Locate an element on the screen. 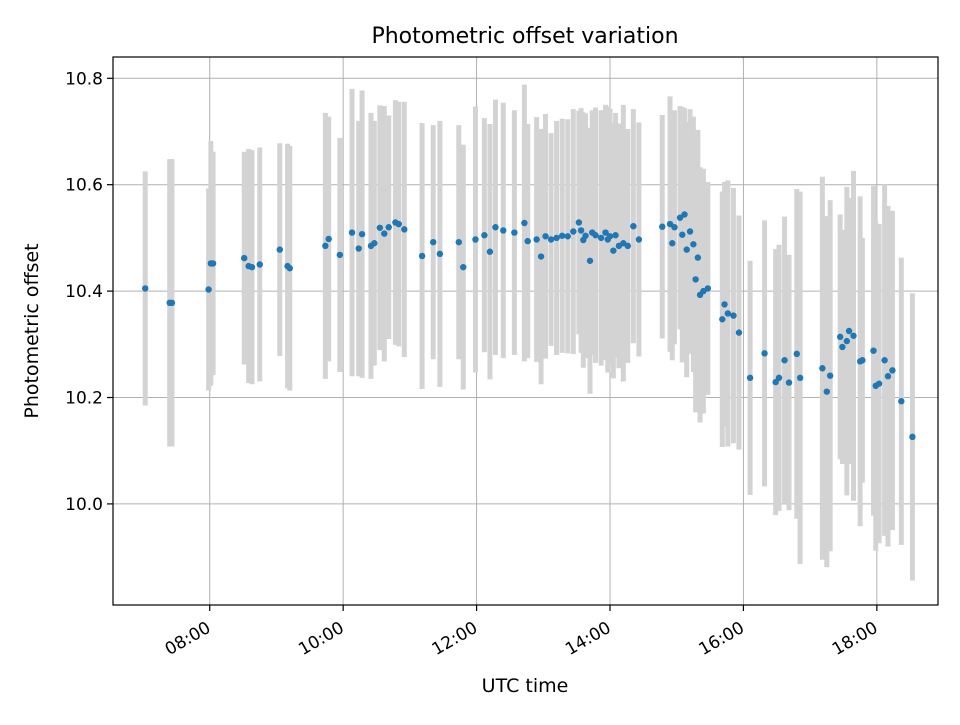 Image resolution: width=960 pixels, height=725 pixels. y-axis-ticks: 10.0 10.2 10.4 10.6 10.8 is located at coordinates (89, 292).